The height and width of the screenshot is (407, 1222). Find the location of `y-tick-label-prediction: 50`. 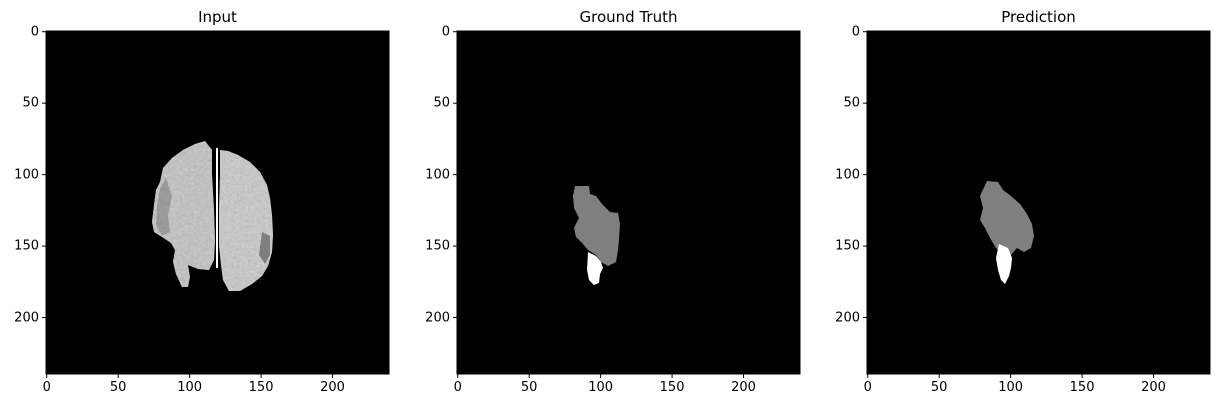

y-tick-label-prediction: 50 is located at coordinates (851, 103).